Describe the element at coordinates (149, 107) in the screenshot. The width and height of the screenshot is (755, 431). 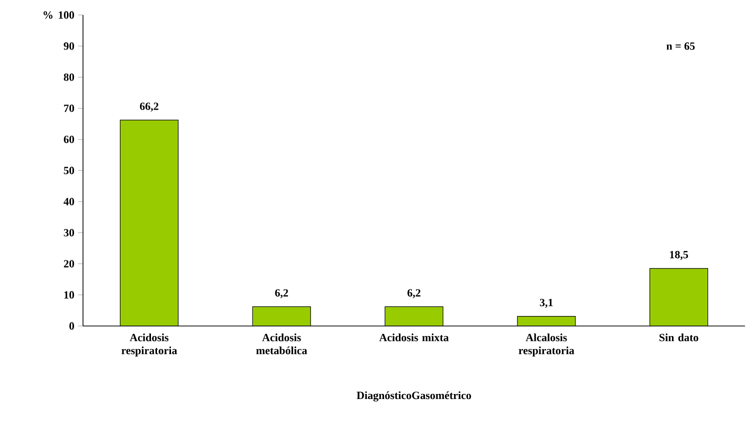
I see `data-label: 66,2` at that location.